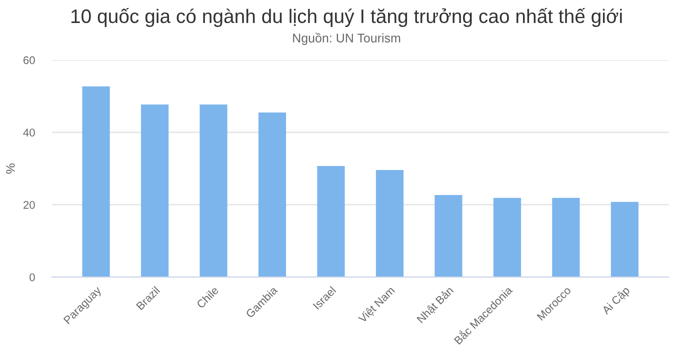 Image resolution: width=693 pixels, height=353 pixels. I want to click on y-tick-label: 60, so click(29, 60).